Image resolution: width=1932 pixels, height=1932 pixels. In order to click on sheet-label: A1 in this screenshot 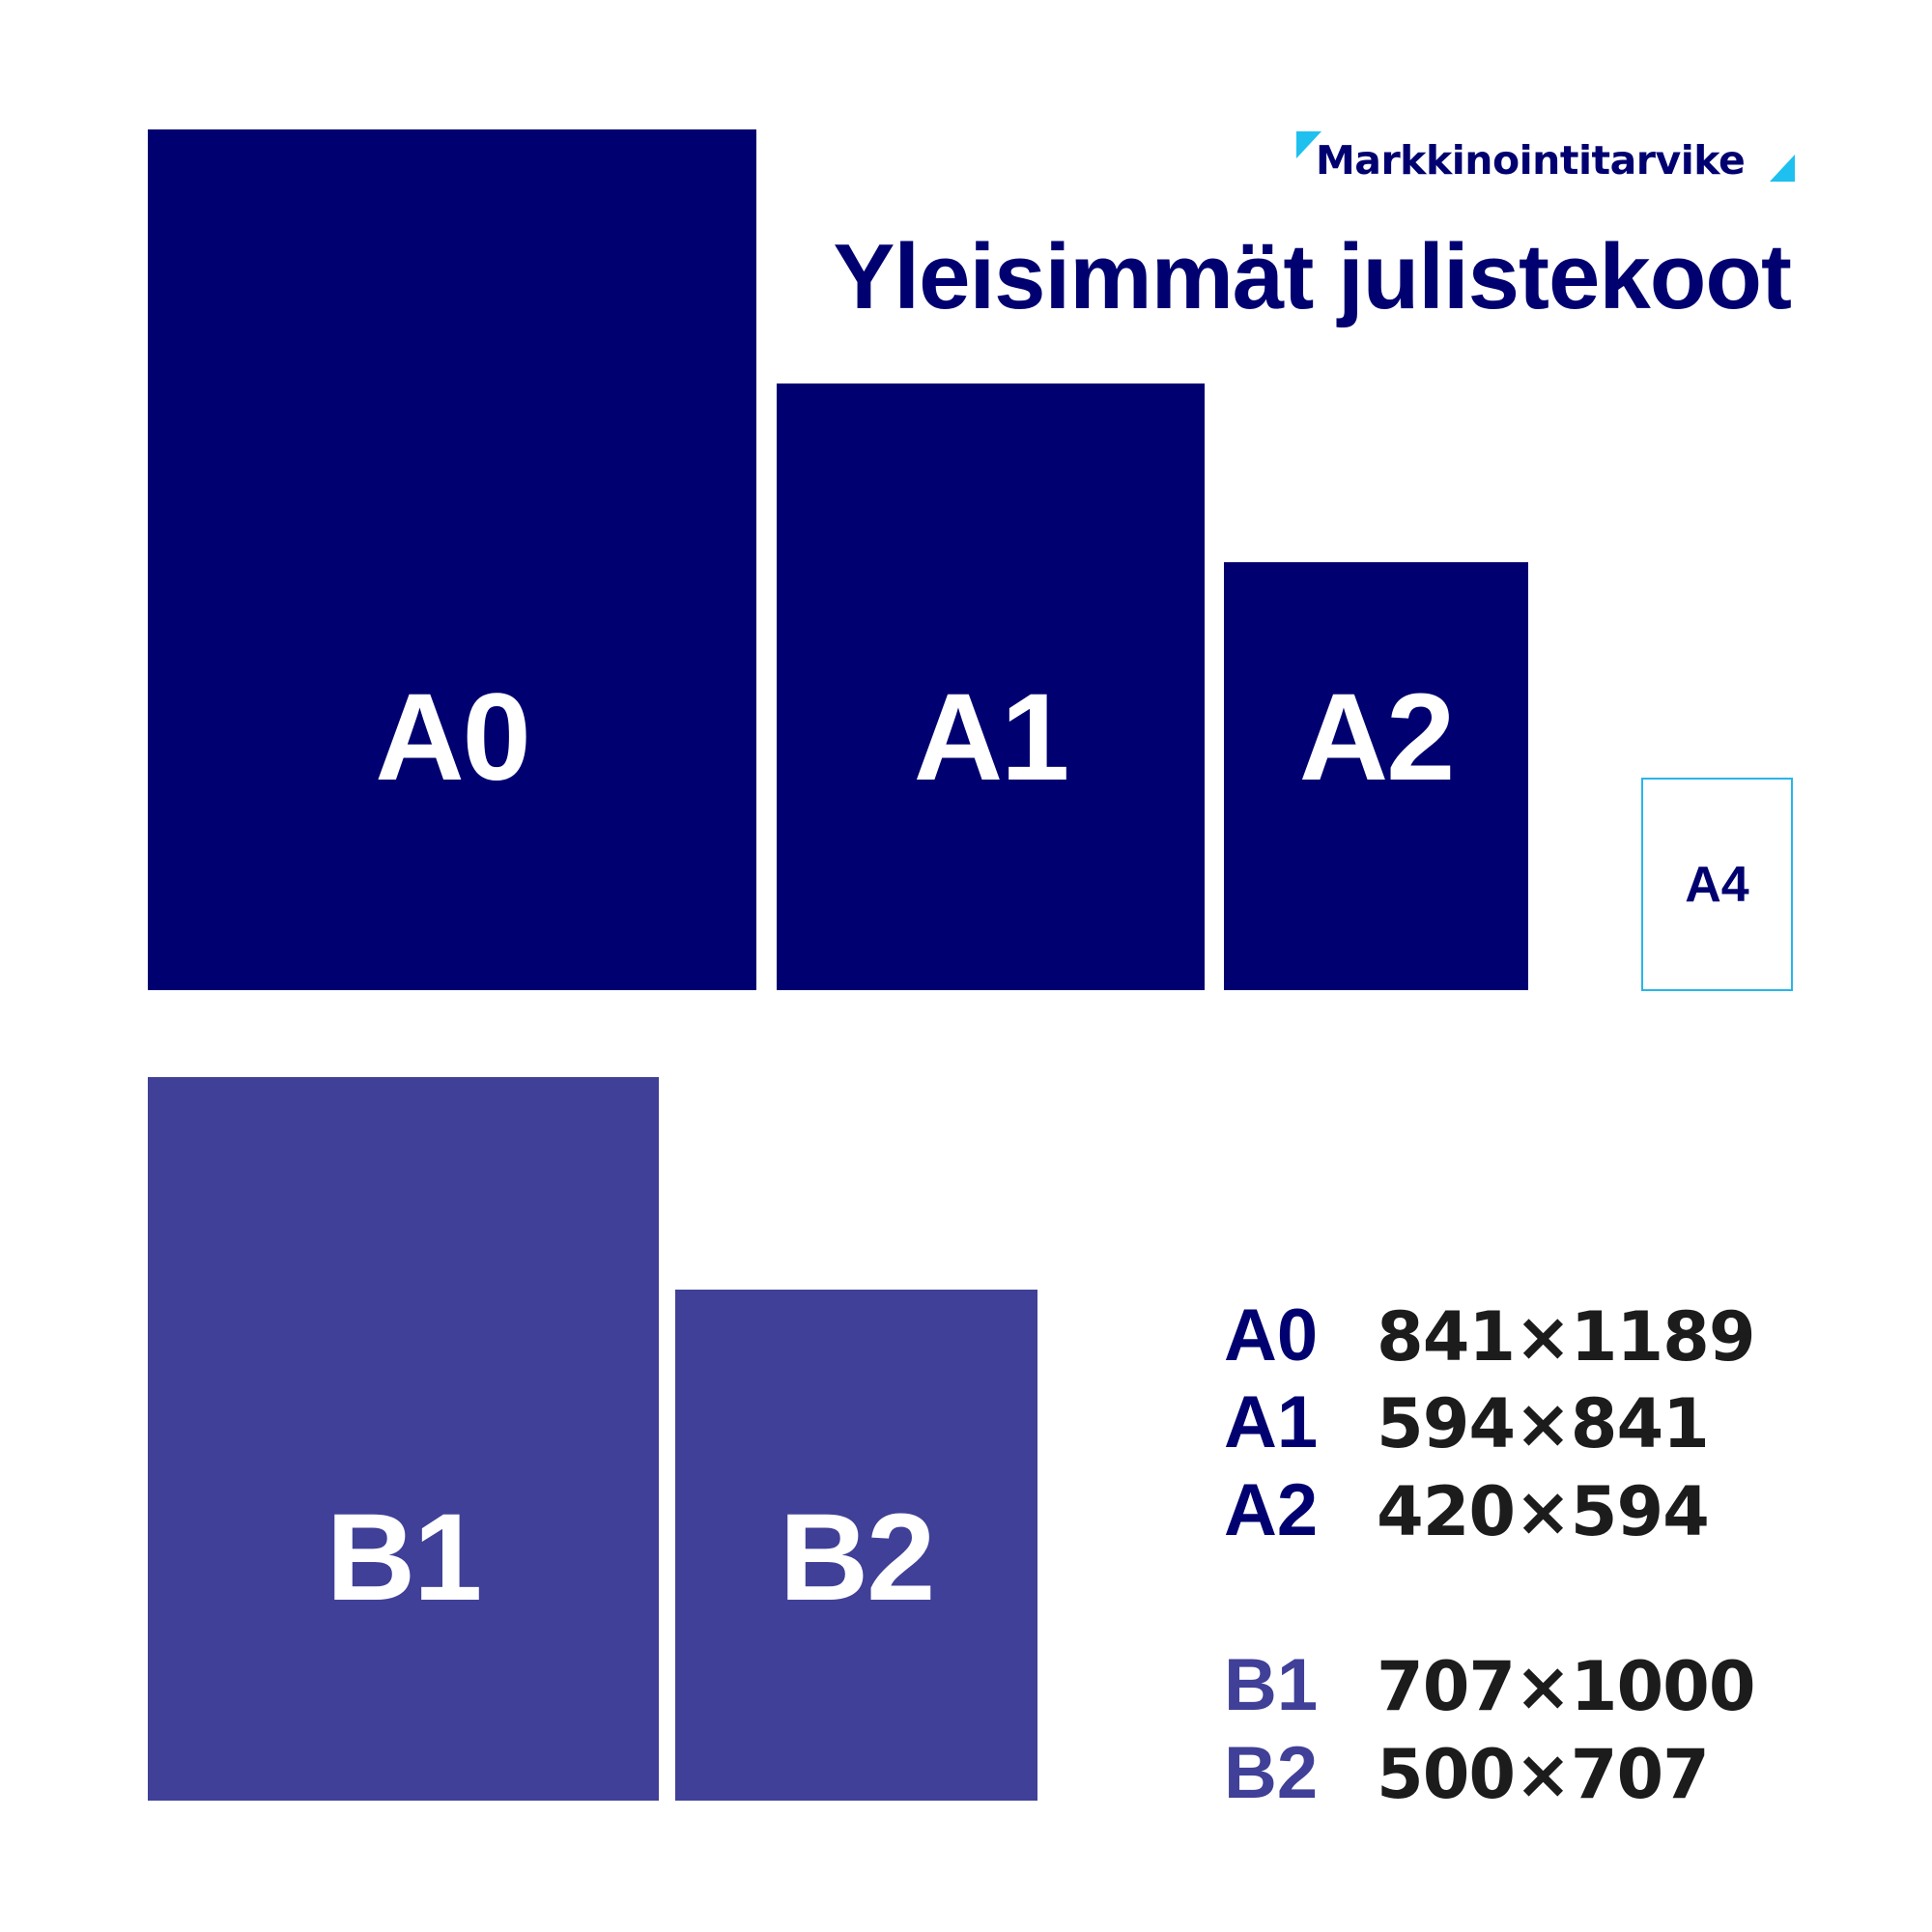, I will do `click(992, 737)`.